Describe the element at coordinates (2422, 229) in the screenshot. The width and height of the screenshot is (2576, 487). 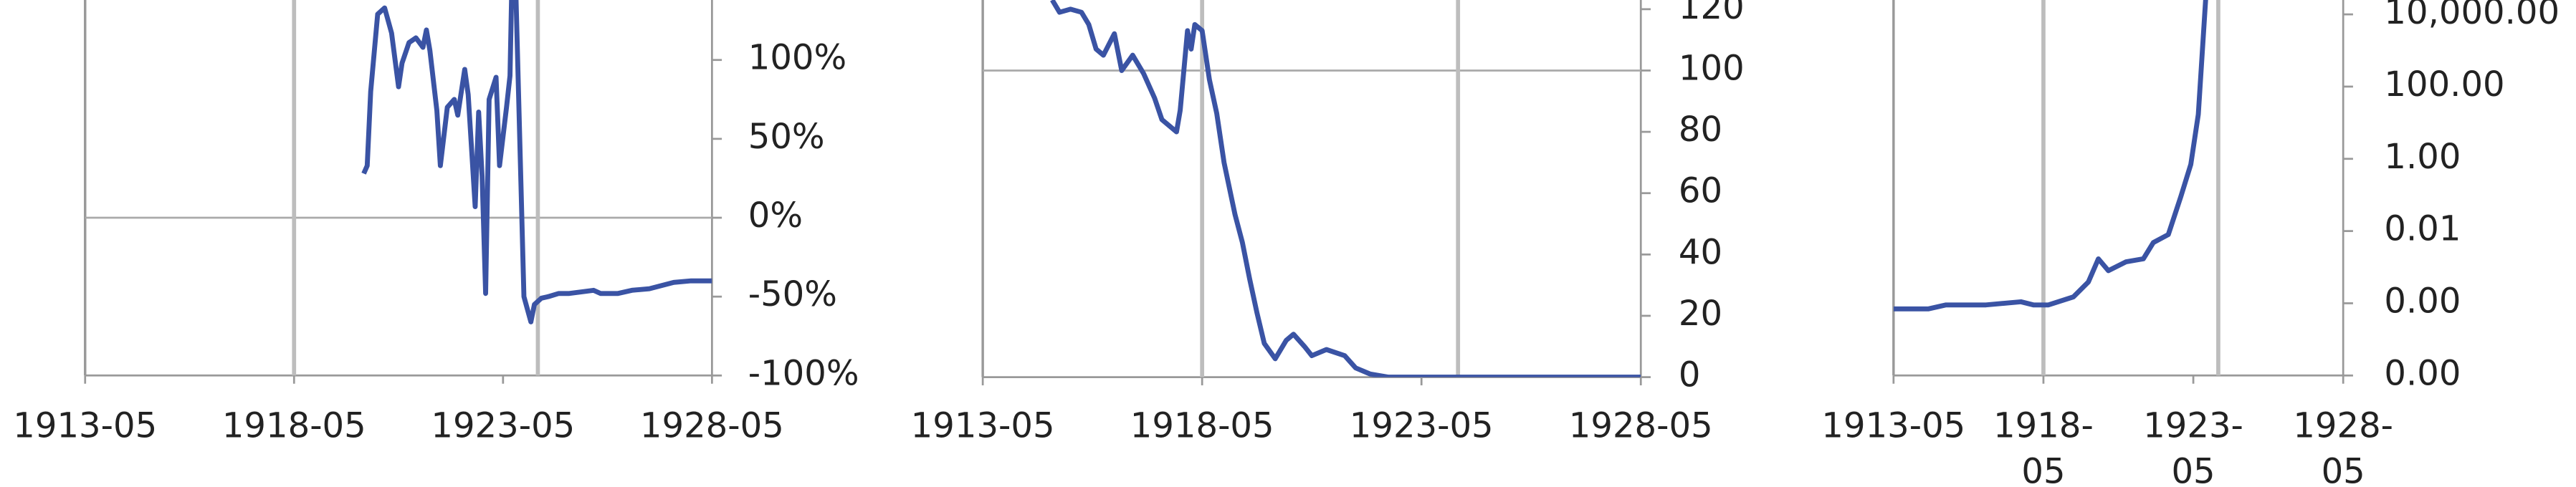
I see `y-tick-label: 0.01` at that location.